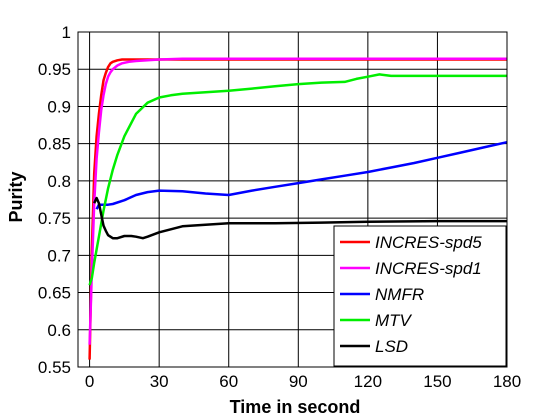  Describe the element at coordinates (54, 144) in the screenshot. I see `y-tick-label: 0.85` at that location.